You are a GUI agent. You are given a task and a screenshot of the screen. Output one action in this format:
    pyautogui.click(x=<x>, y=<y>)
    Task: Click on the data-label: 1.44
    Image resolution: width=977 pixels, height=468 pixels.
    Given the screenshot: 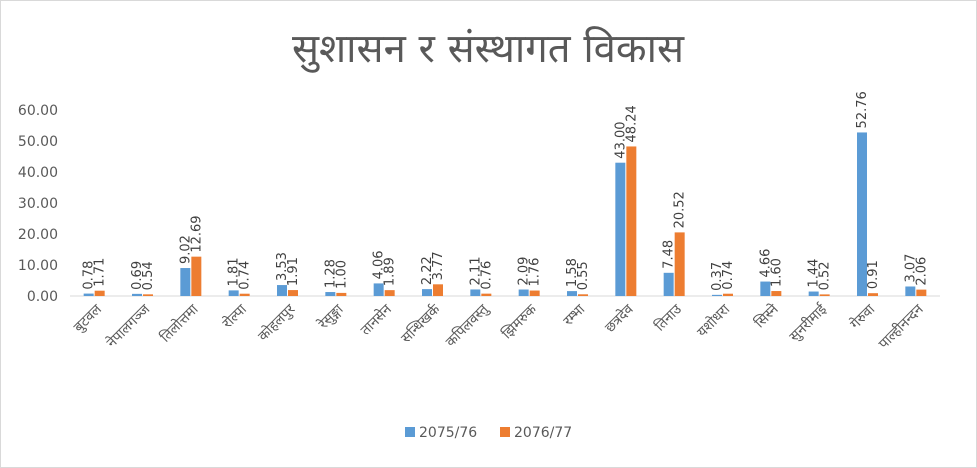 What is the action you would take?
    pyautogui.click(x=814, y=273)
    